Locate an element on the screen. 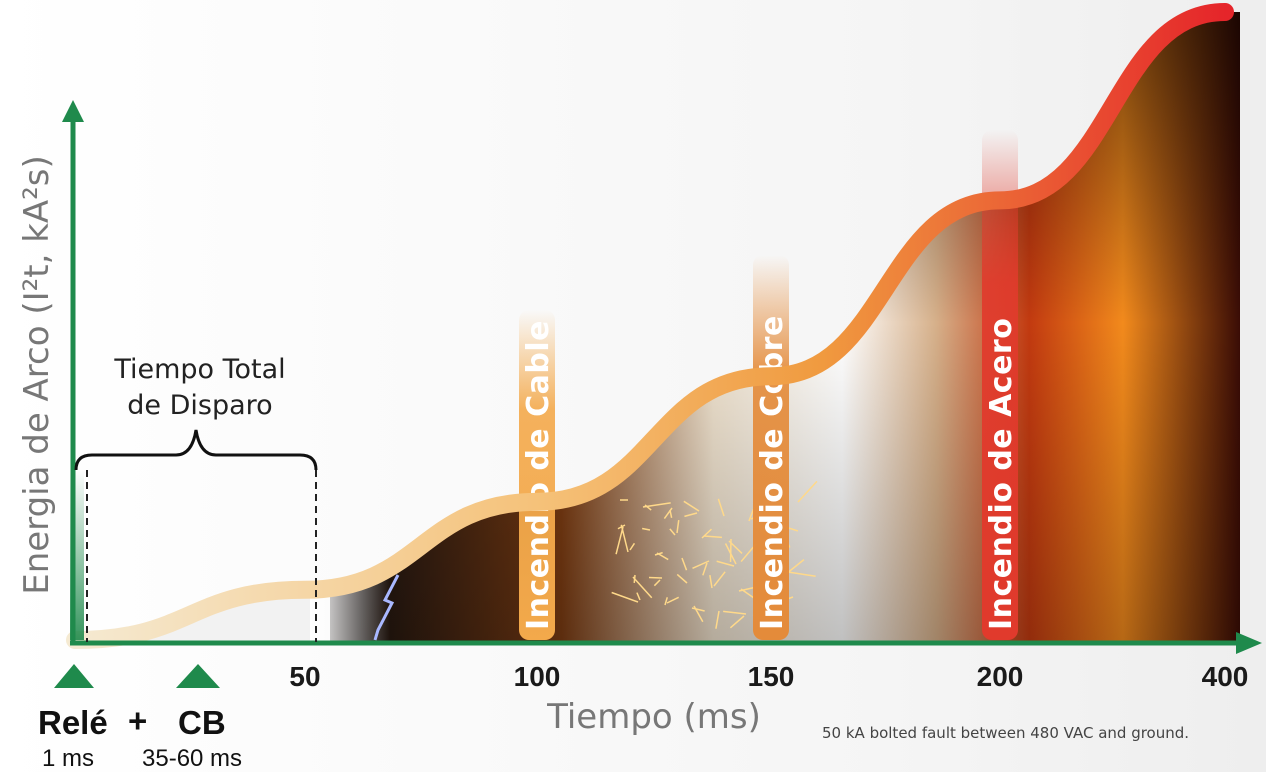 The image size is (1266, 772). x-tick-label: 400 is located at coordinates (1225, 676).